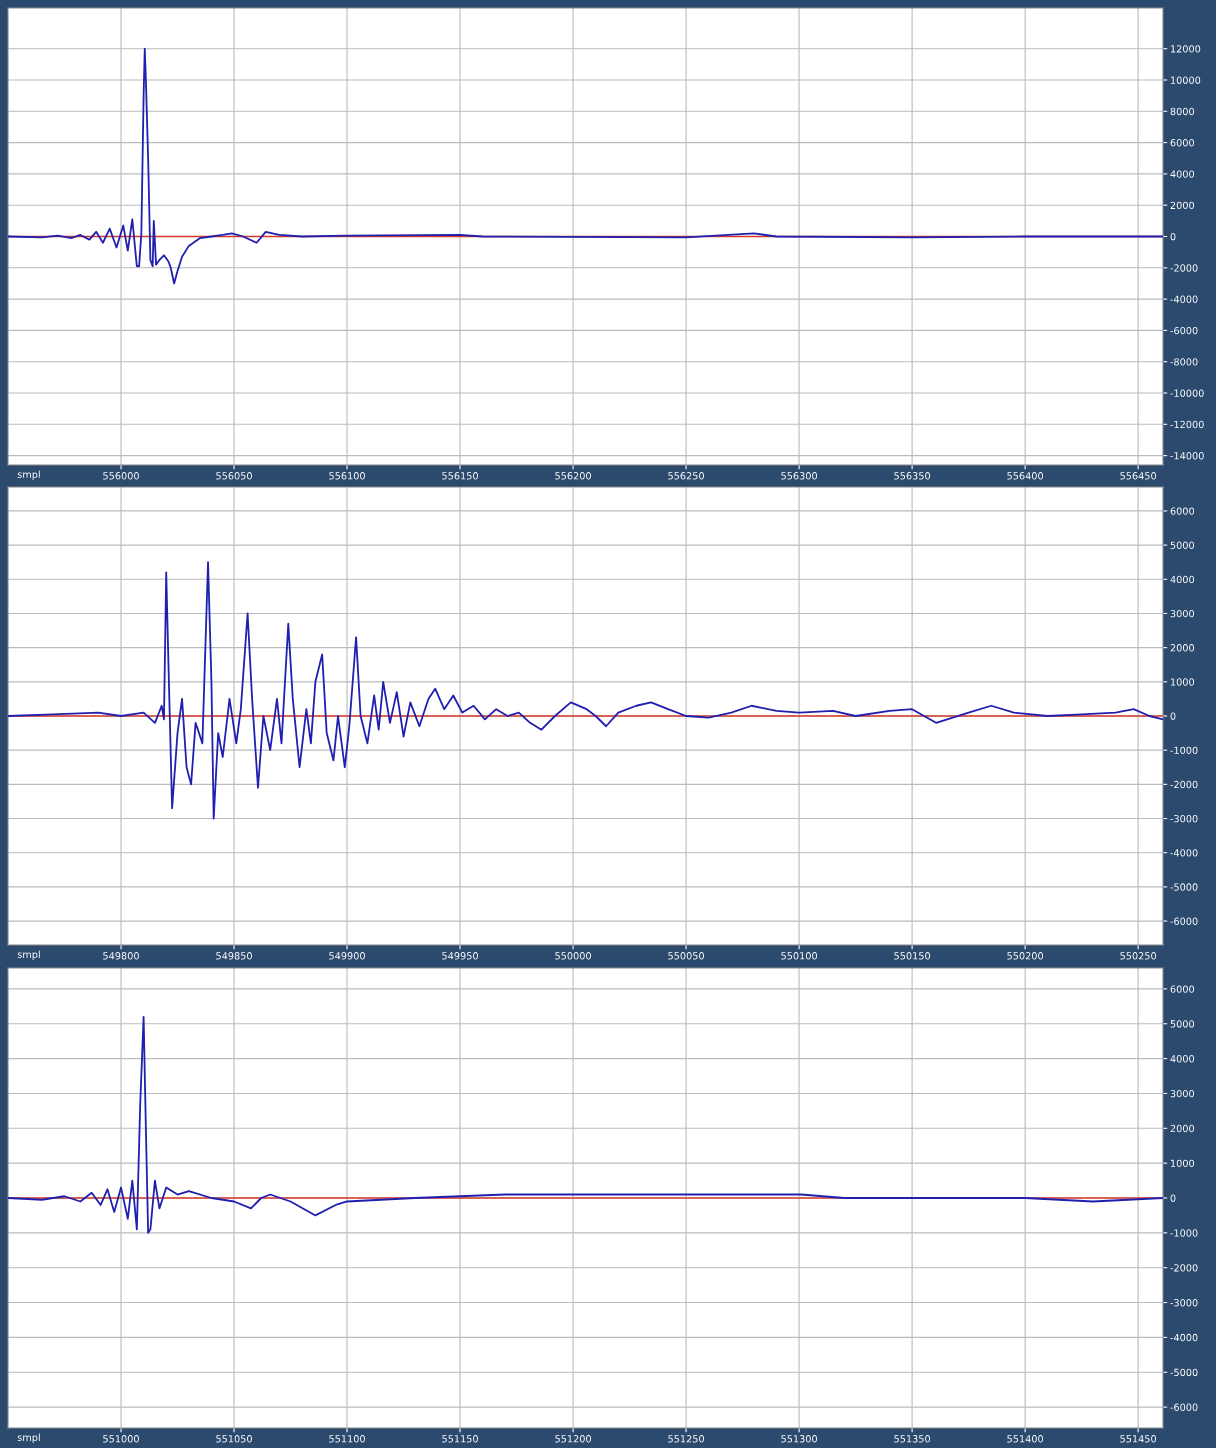 Image resolution: width=1216 pixels, height=1448 pixels. I want to click on x-tick-label: 550000, so click(573, 956).